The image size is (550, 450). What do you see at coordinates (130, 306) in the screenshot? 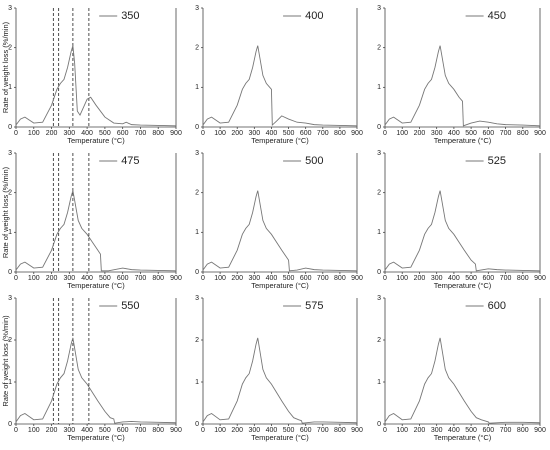
I see `legend-label: 550` at bounding box center [130, 306].